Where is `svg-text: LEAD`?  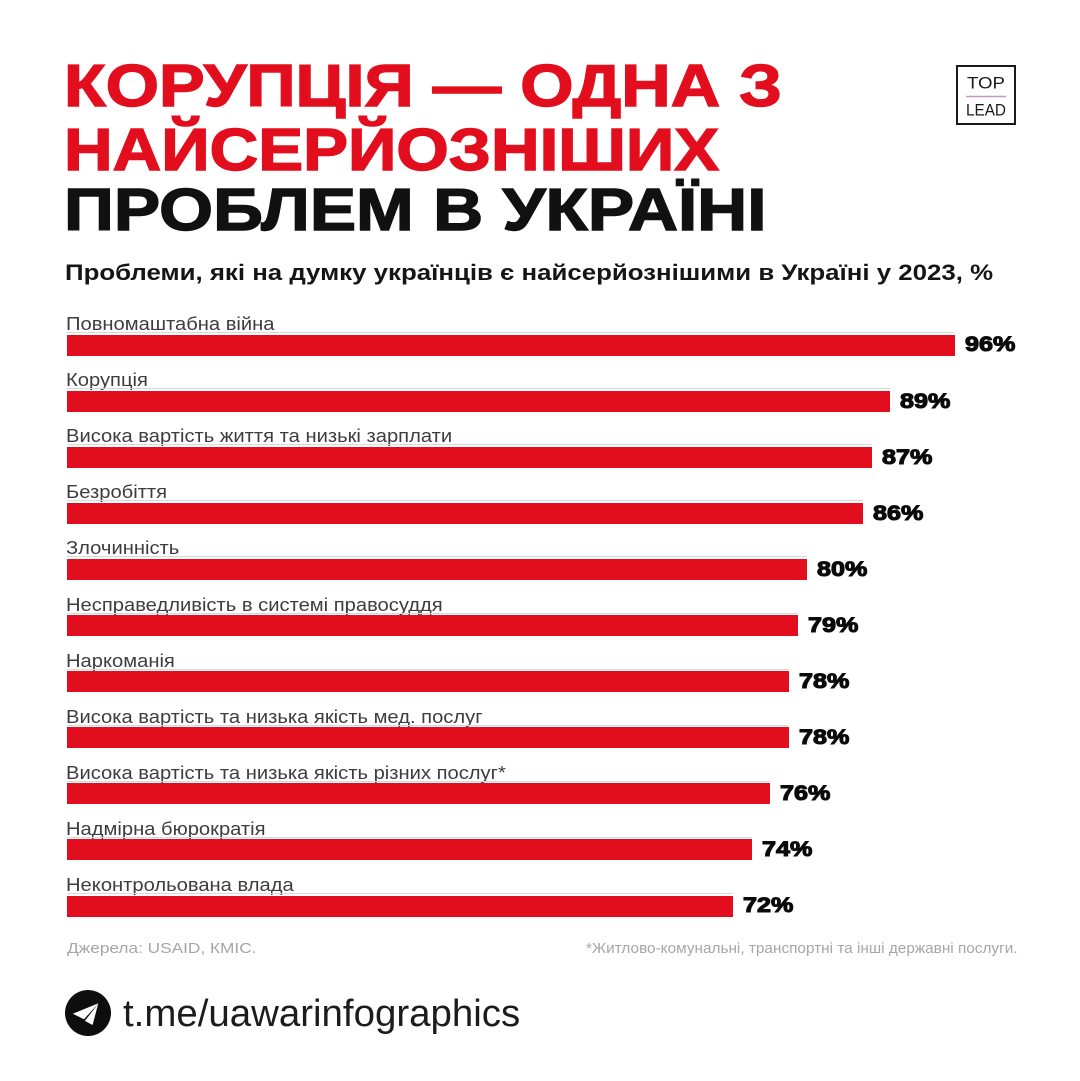
svg-text: LEAD is located at coordinates (986, 110).